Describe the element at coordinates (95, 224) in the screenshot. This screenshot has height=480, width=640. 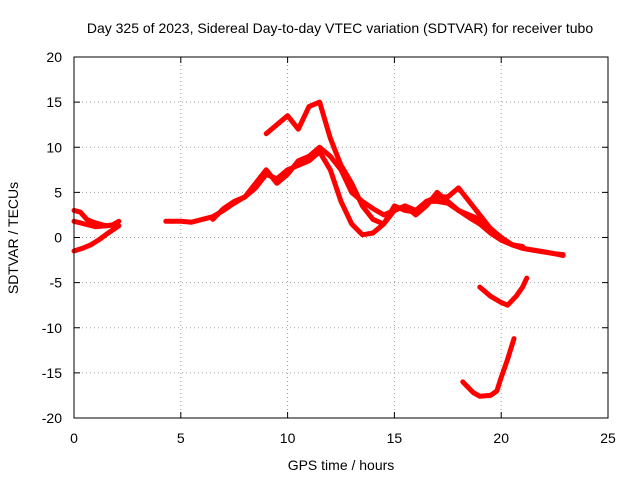
I see `series-line-s2` at that location.